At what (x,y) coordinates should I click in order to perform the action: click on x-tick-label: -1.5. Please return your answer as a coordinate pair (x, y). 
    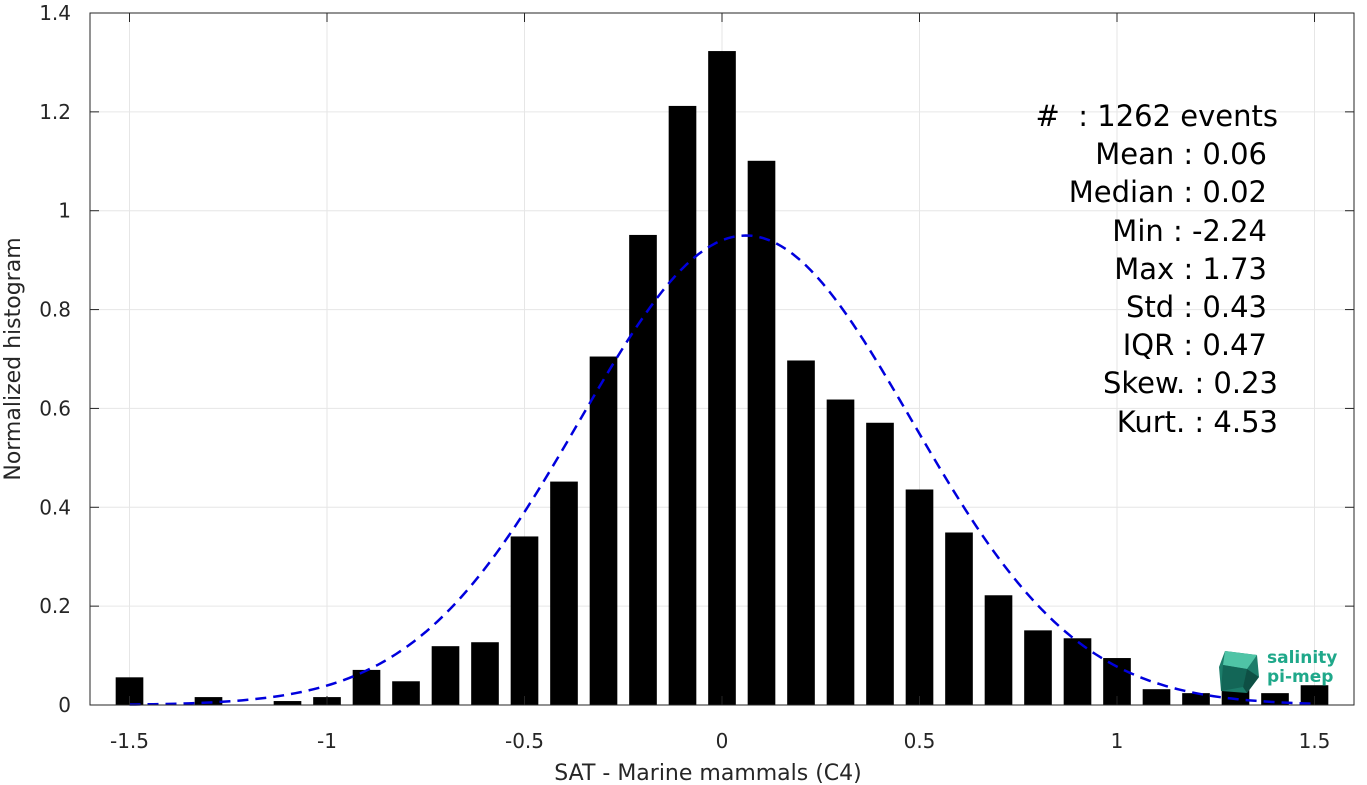
    Looking at the image, I should click on (129, 741).